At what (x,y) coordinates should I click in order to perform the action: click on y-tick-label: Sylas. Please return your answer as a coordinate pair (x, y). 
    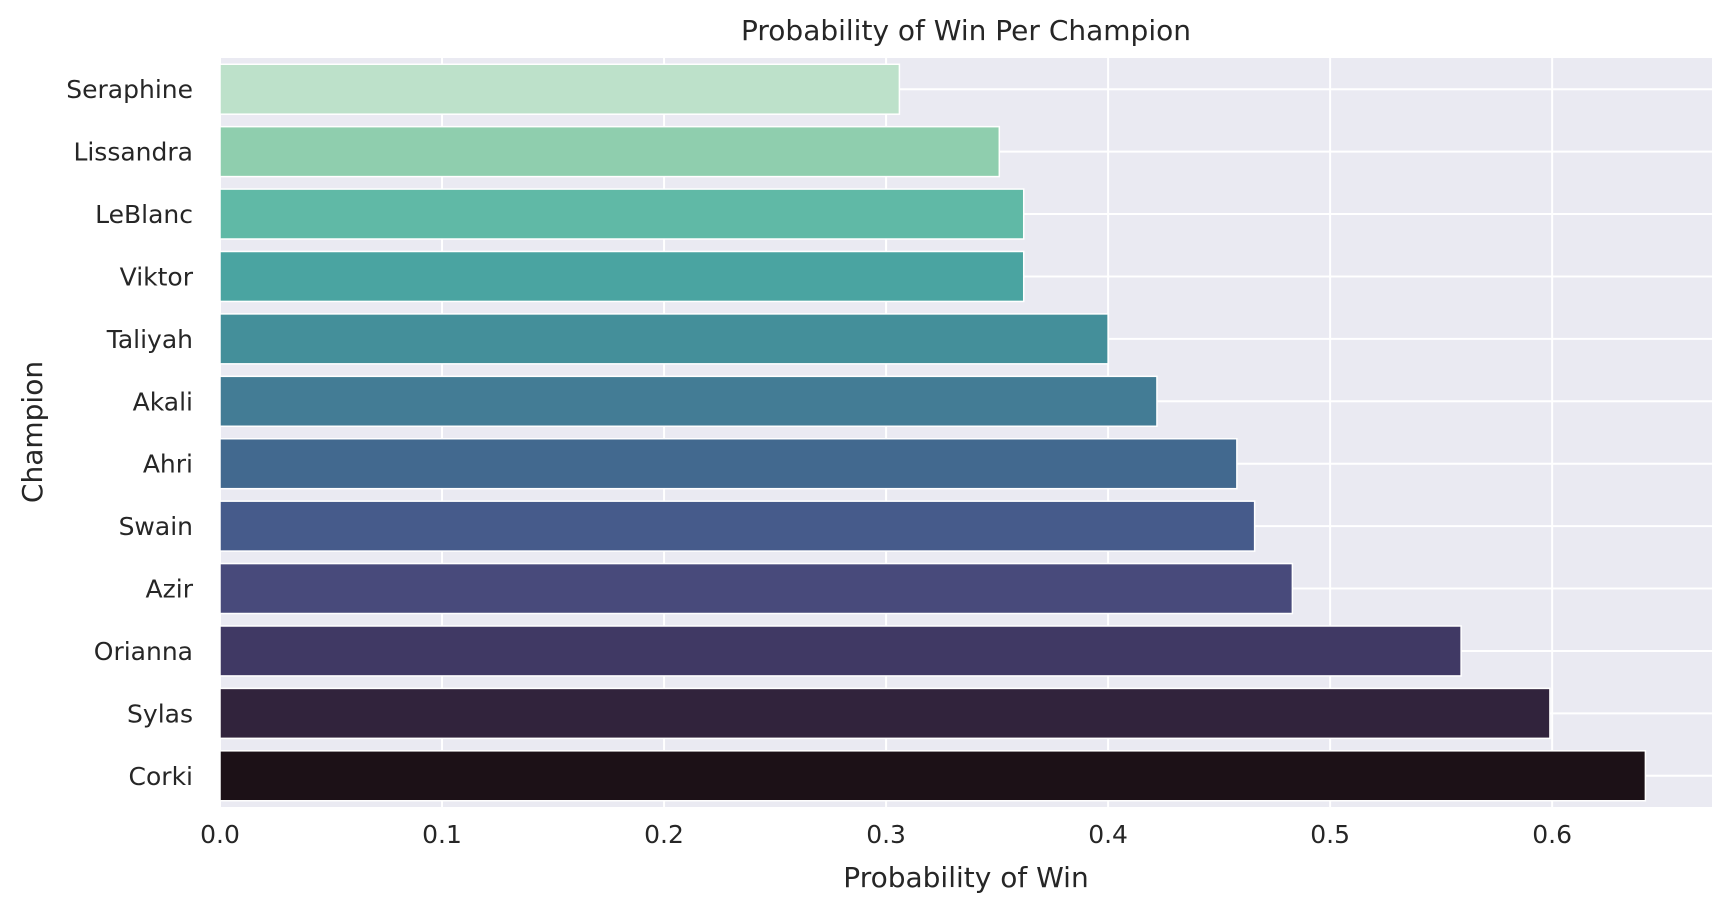
    Looking at the image, I should click on (160, 713).